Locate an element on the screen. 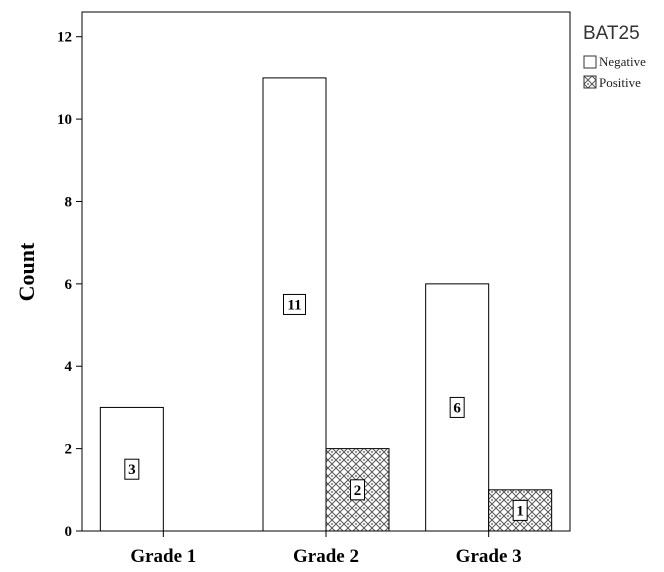 Image resolution: width=664 pixels, height=572 pixels. data-label: 6 is located at coordinates (457, 408).